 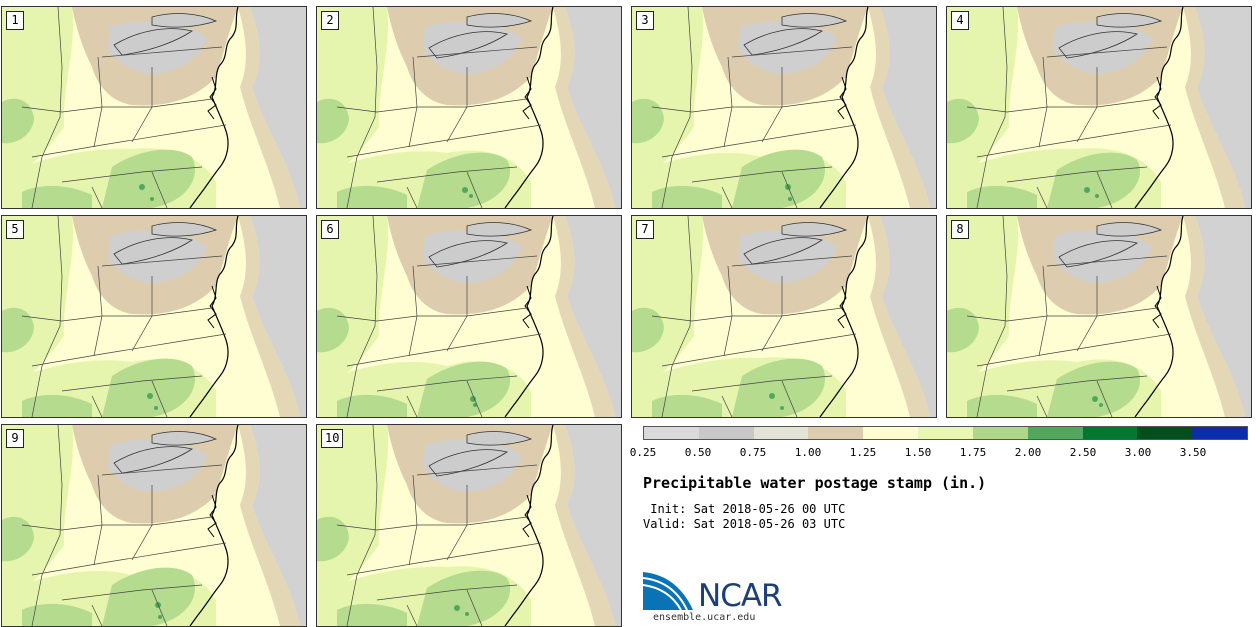 What do you see at coordinates (863, 452) in the screenshot?
I see `colorbar-tick-label: 1.25` at bounding box center [863, 452].